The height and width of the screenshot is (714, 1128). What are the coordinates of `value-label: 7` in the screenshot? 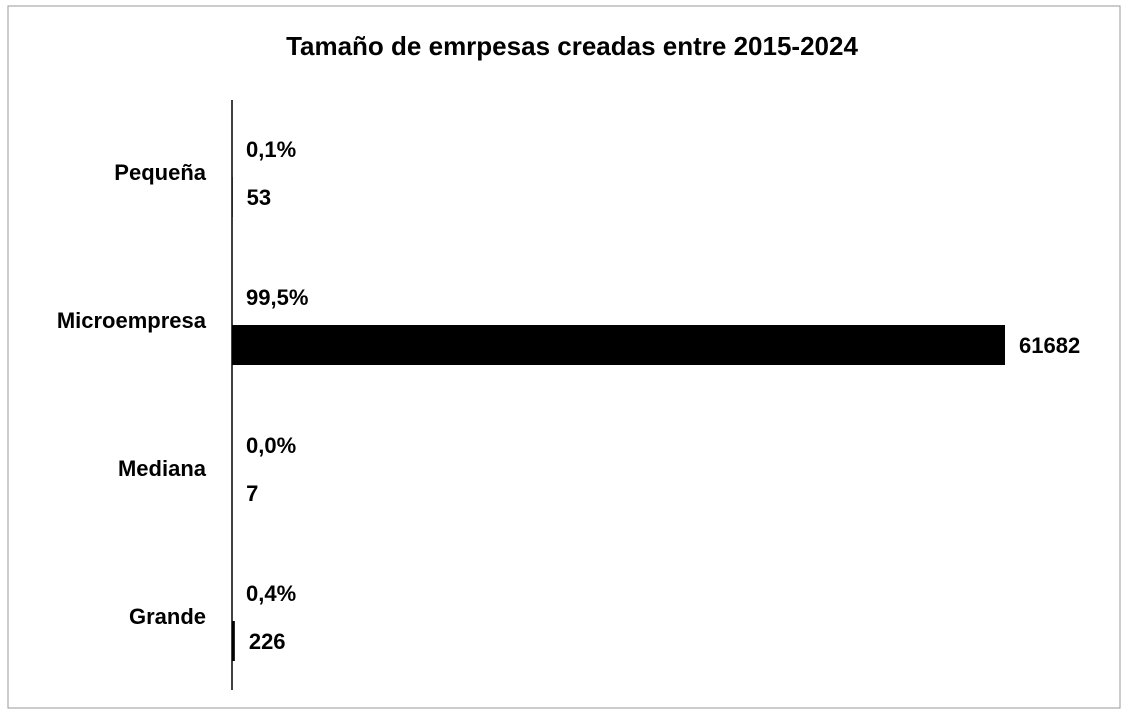 It's located at (252, 493).